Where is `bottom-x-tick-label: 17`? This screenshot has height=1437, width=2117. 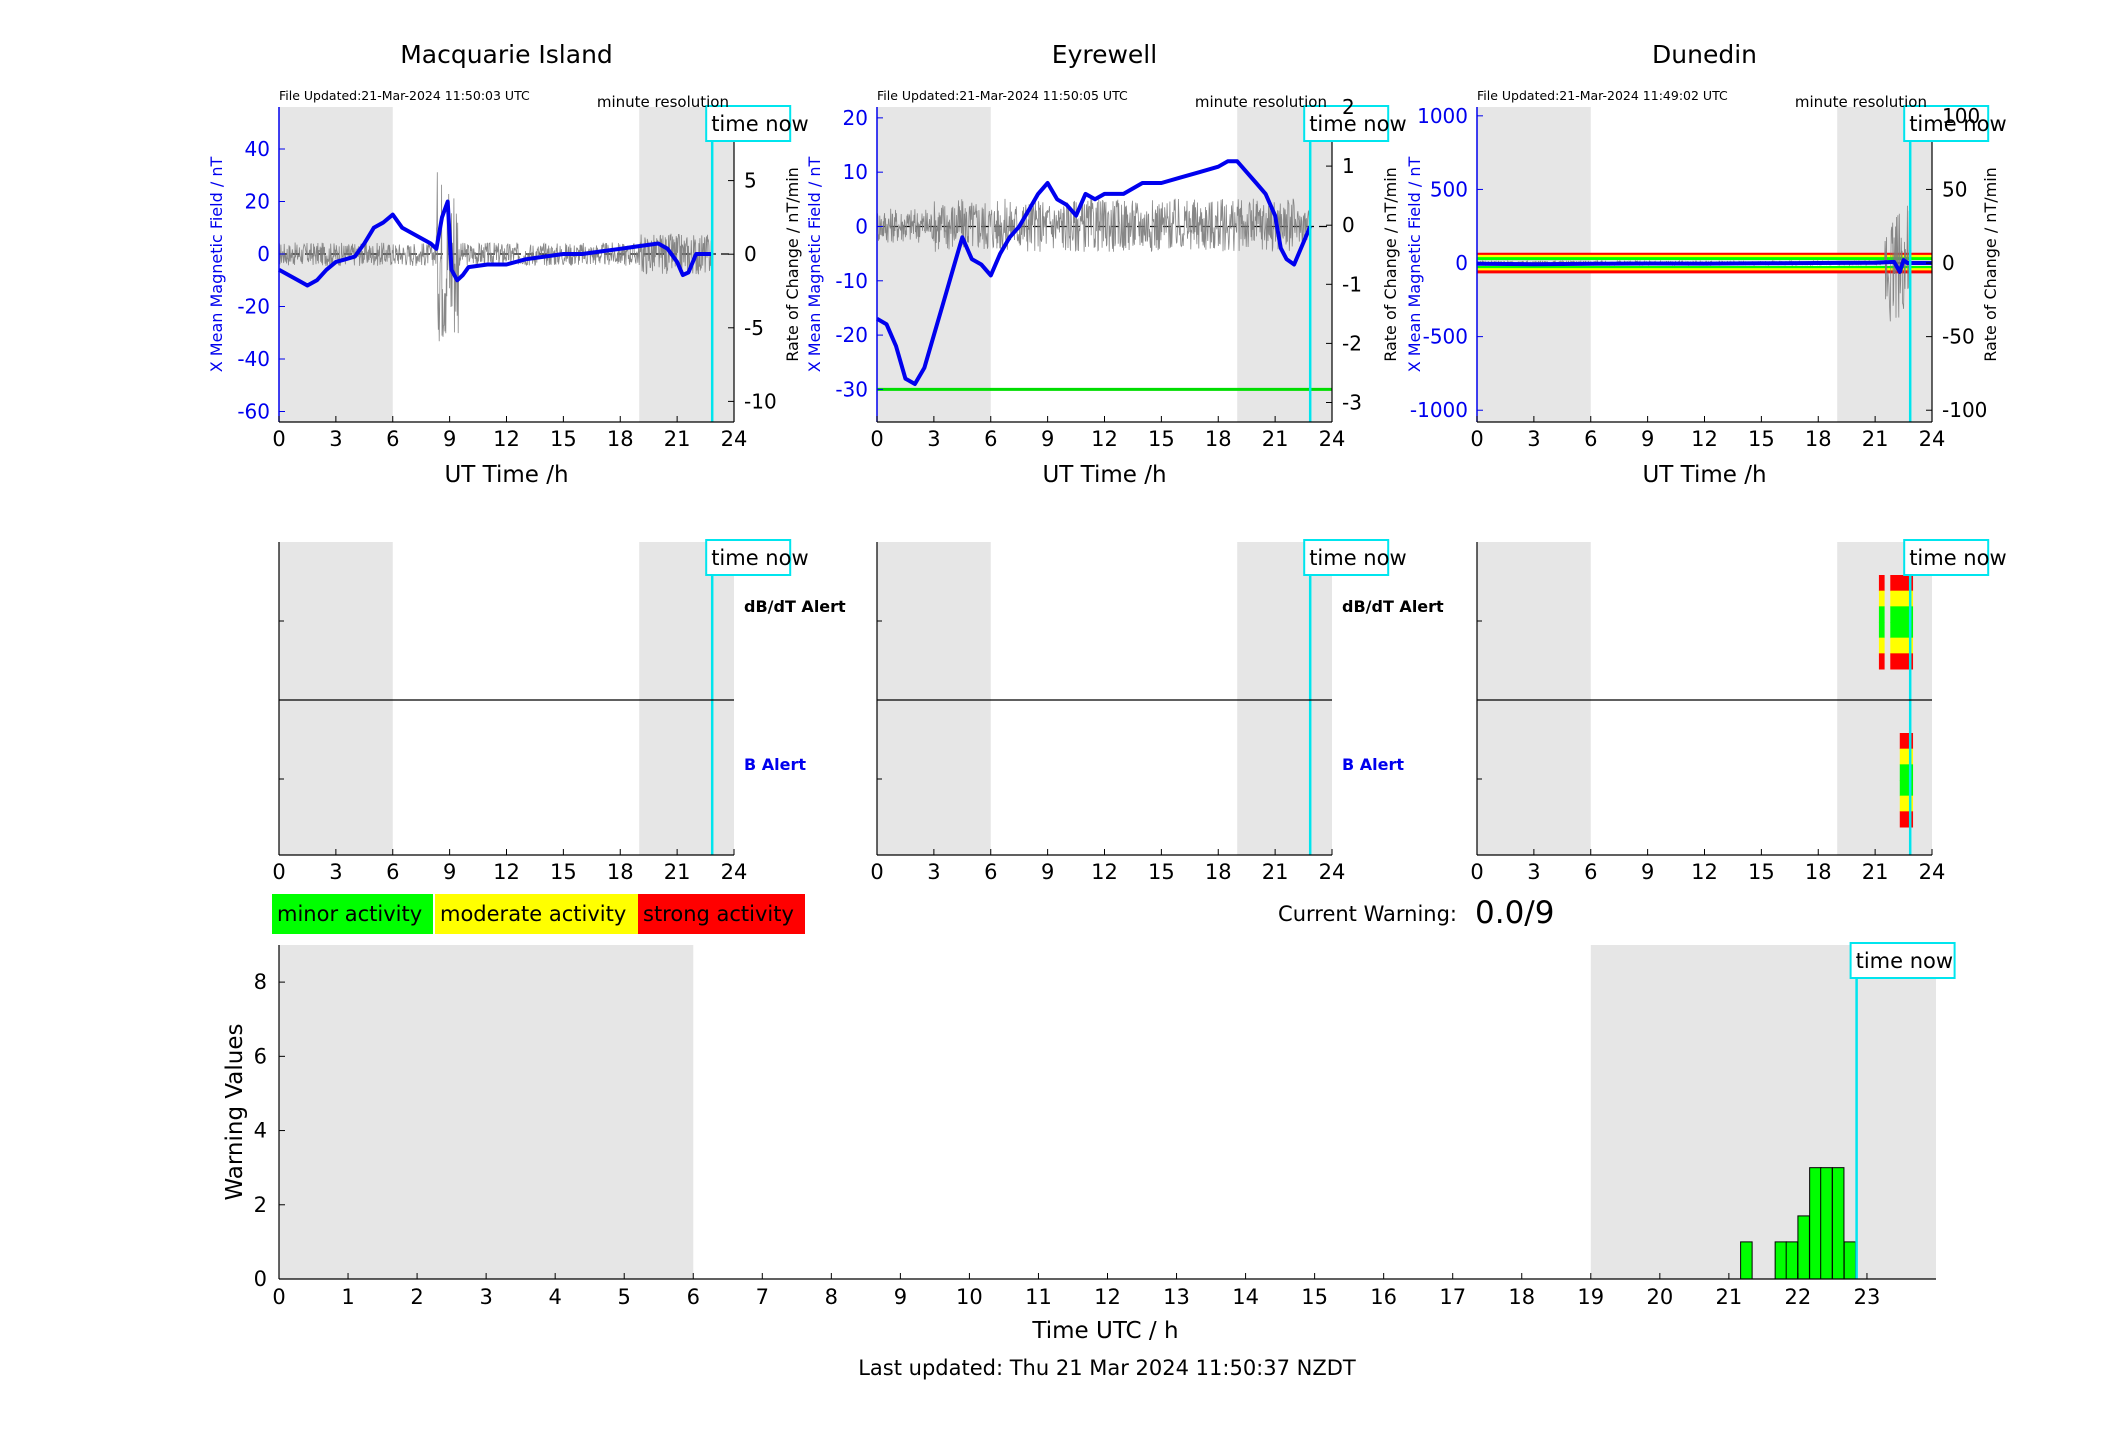 bottom-x-tick-label: 17 is located at coordinates (1452, 1297).